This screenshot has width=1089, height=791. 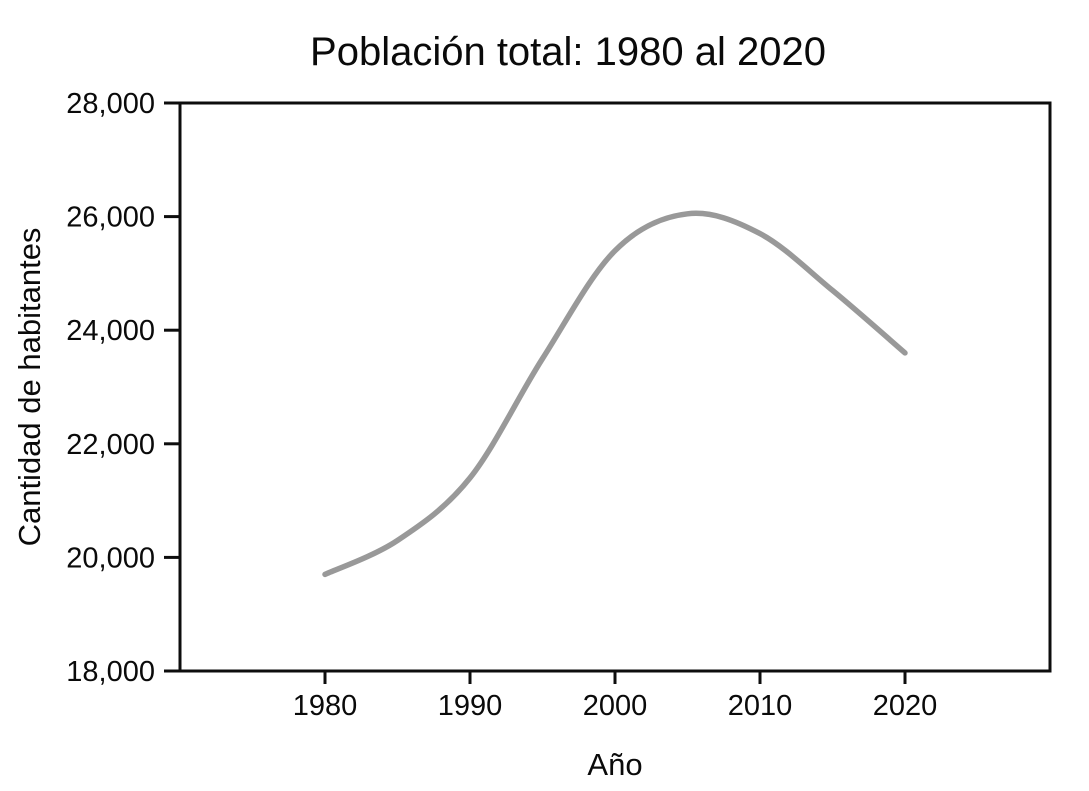 What do you see at coordinates (470, 706) in the screenshot?
I see `x-tick-label: 1990` at bounding box center [470, 706].